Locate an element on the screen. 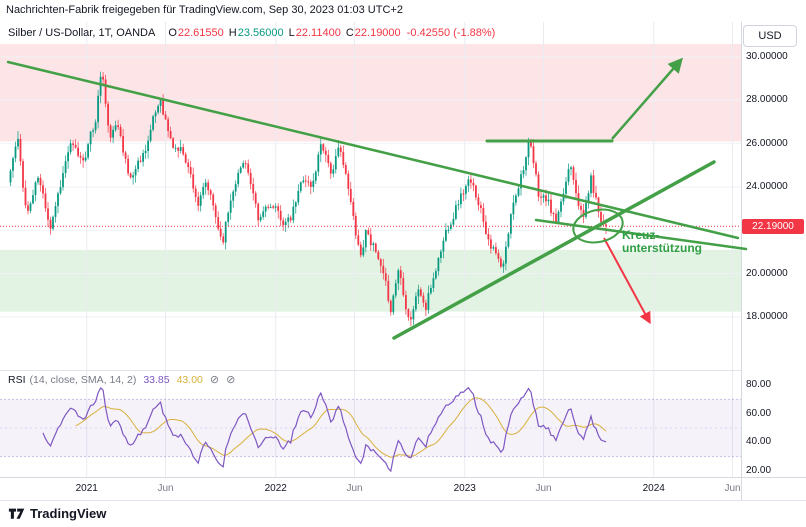  time-axis-label: 2023 is located at coordinates (464, 488).